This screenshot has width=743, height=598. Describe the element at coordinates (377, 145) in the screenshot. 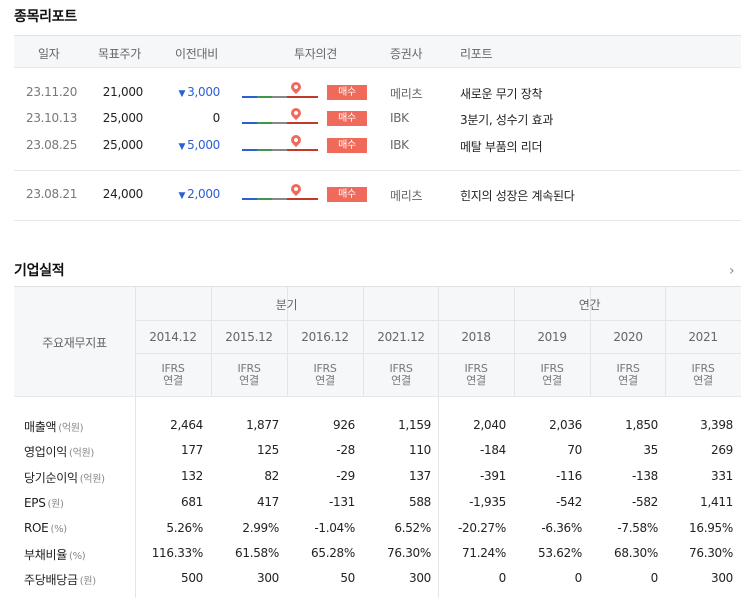

I see `report-row: 23.08.25 25,000 ▼ 5,000 매수 IBK 메탈 부품의 리더` at that location.